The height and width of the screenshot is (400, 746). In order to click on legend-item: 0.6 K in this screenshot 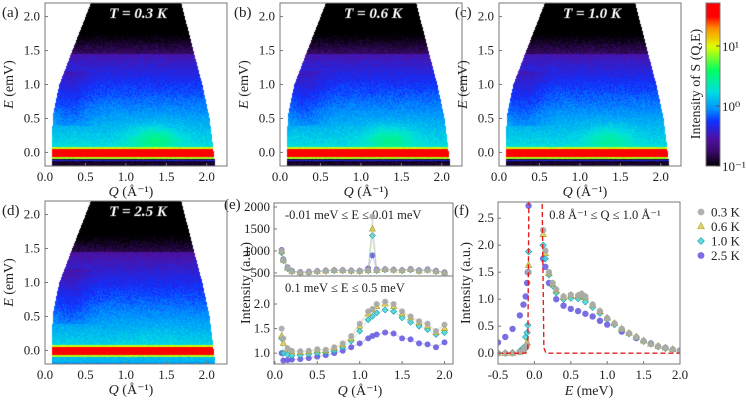, I will do `click(719, 226)`.